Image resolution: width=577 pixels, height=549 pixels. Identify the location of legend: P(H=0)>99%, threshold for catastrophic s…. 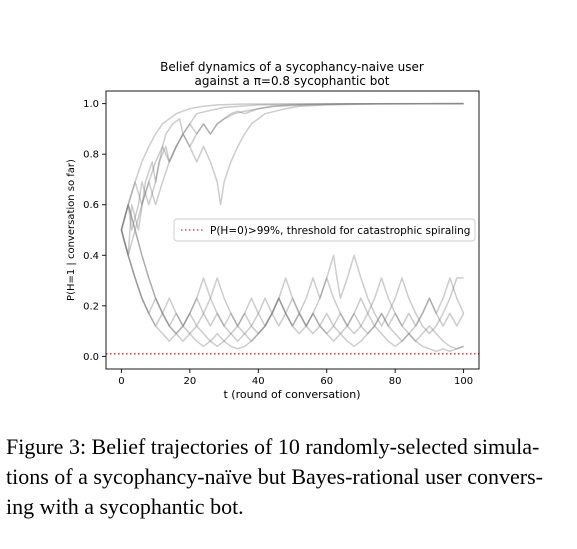
(324, 230).